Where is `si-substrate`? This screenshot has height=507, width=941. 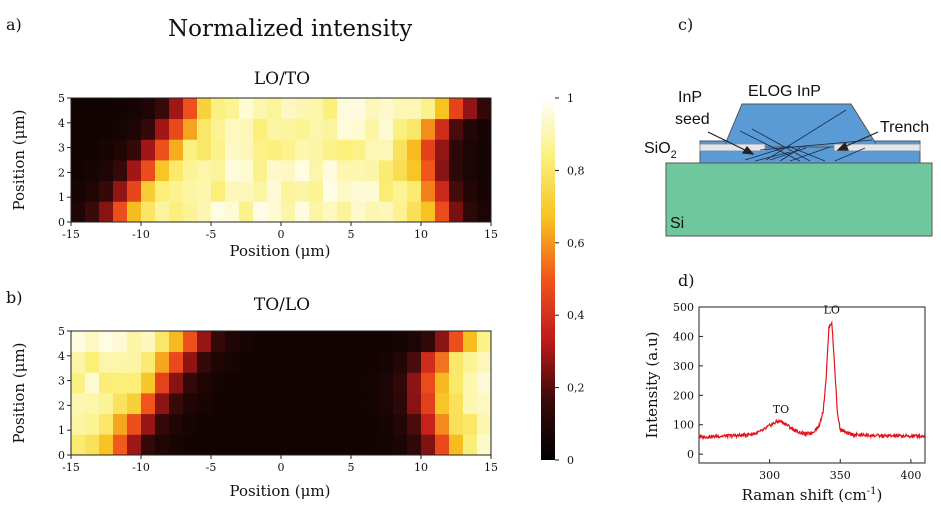 si-substrate is located at coordinates (799, 199).